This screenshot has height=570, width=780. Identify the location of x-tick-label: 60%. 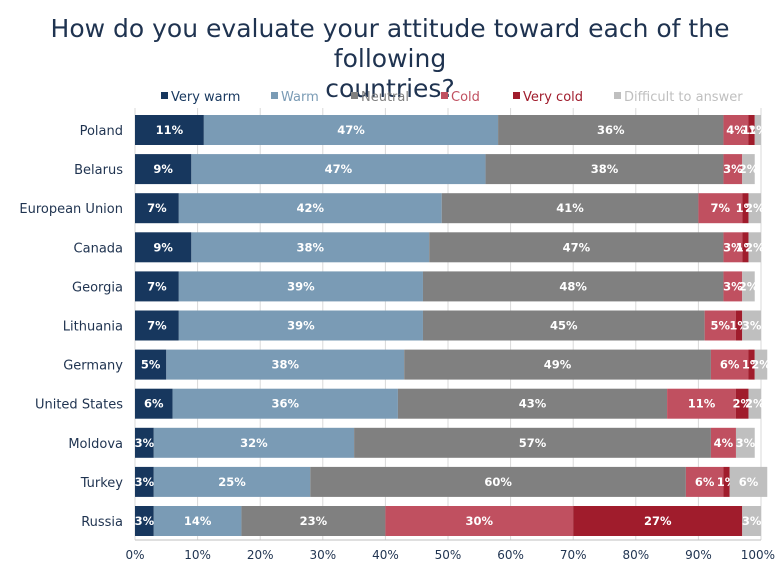
(510, 555).